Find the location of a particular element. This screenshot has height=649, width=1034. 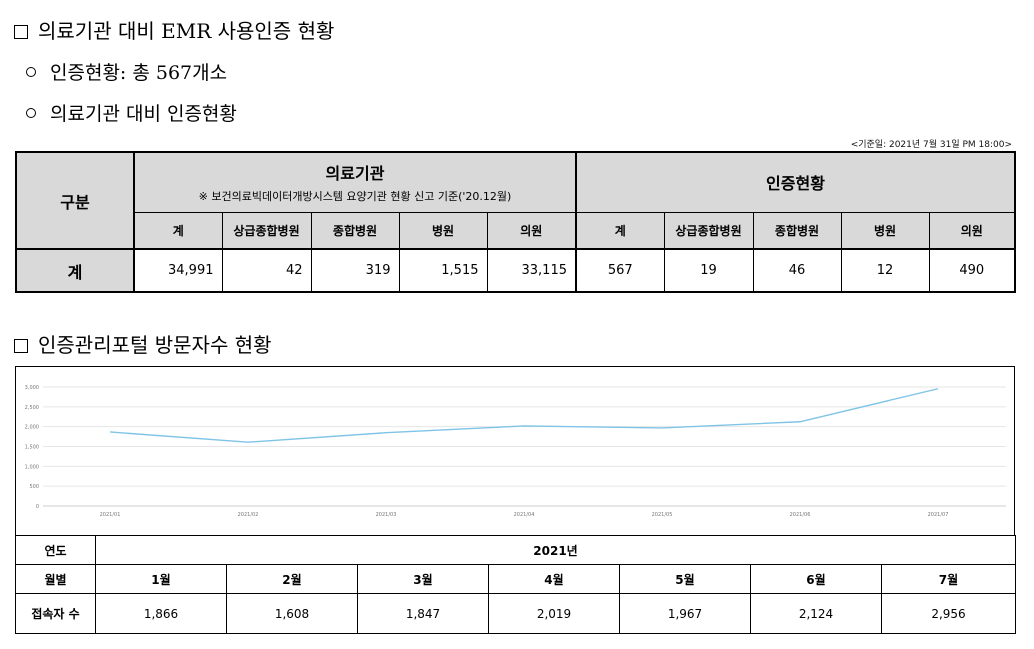

bullet-cert-vs-institutions: 의료기관 대비 인증현황 is located at coordinates (131, 112).